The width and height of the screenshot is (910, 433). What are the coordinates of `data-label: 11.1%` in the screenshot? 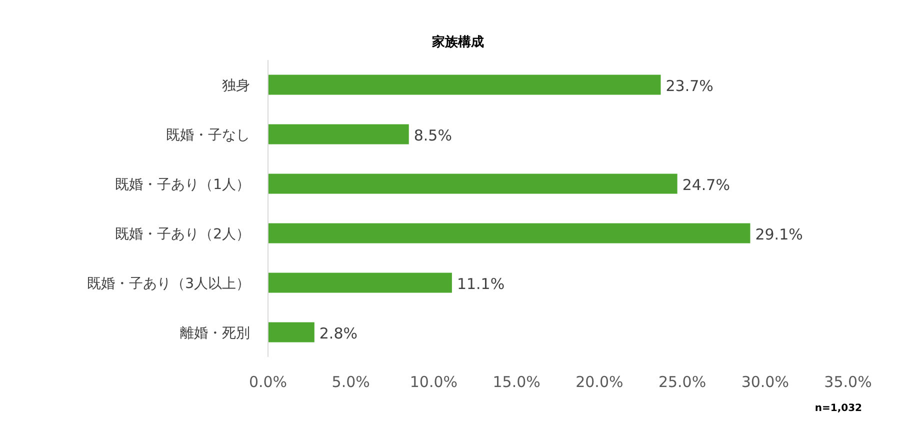 It's located at (480, 283).